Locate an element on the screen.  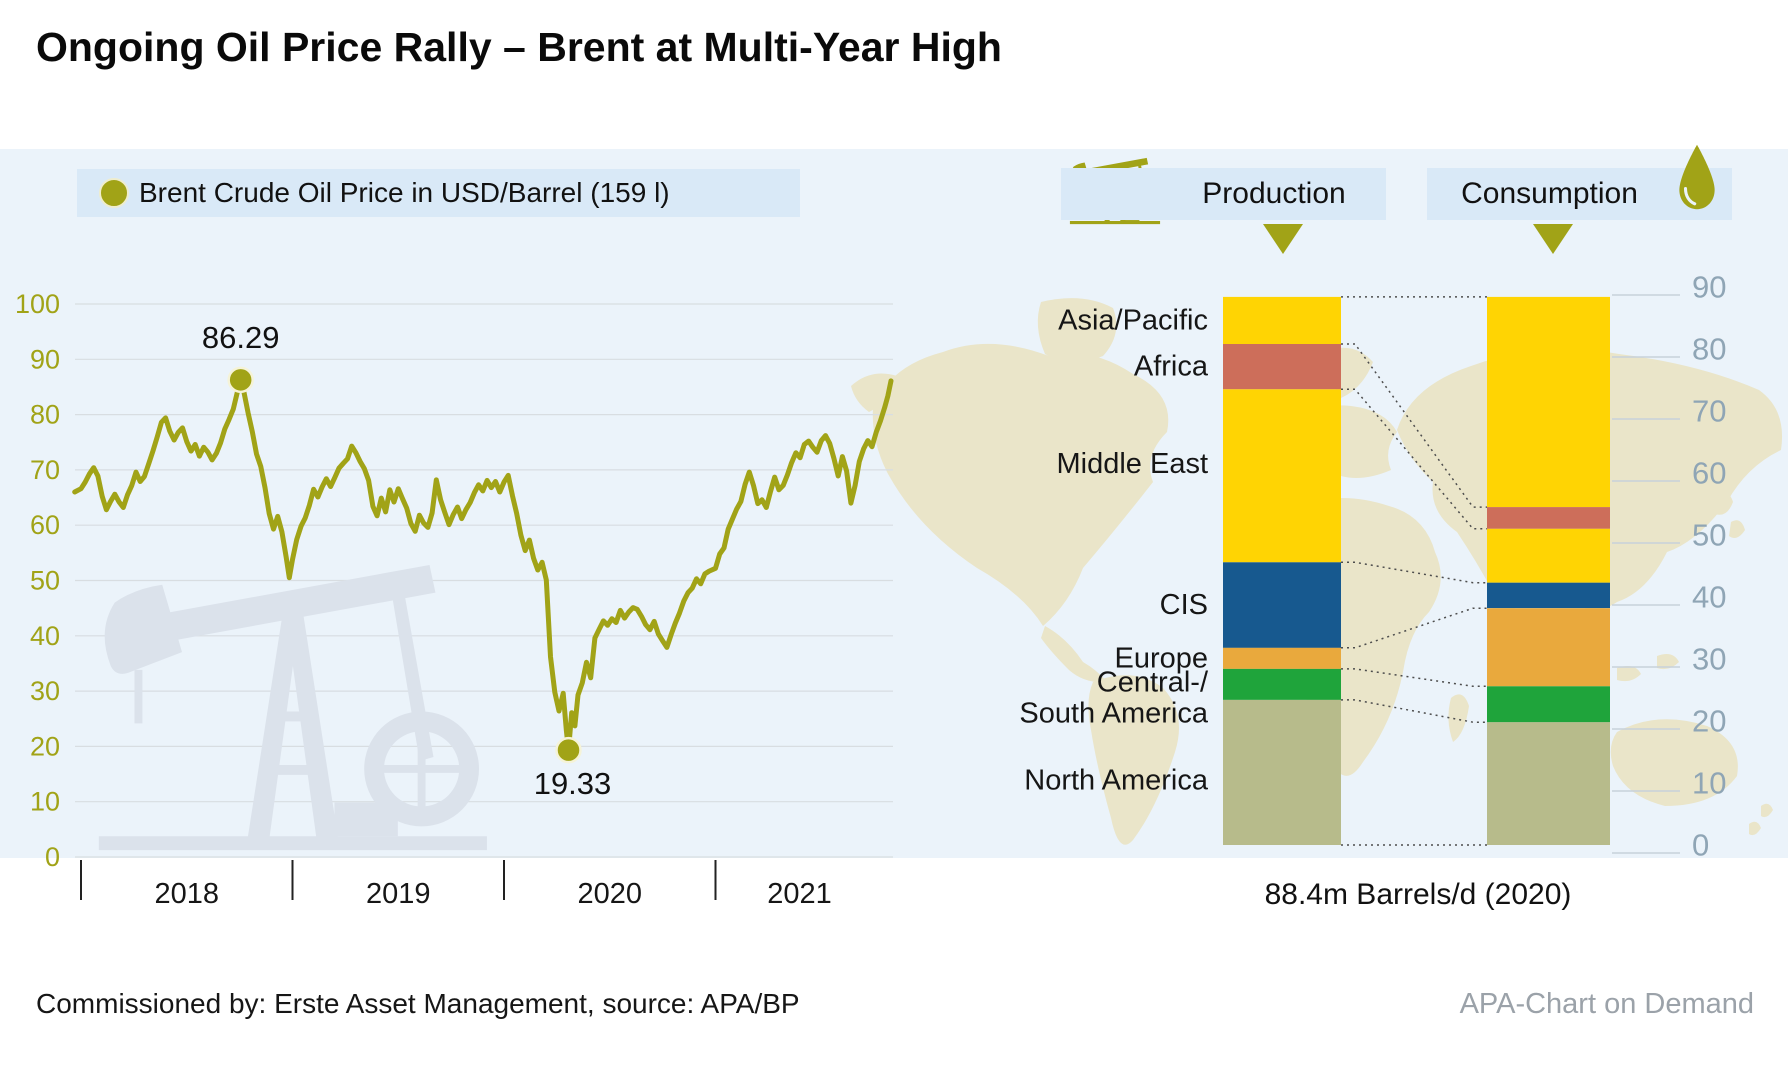
region-label: Central-/South America is located at coordinates (1114, 697).